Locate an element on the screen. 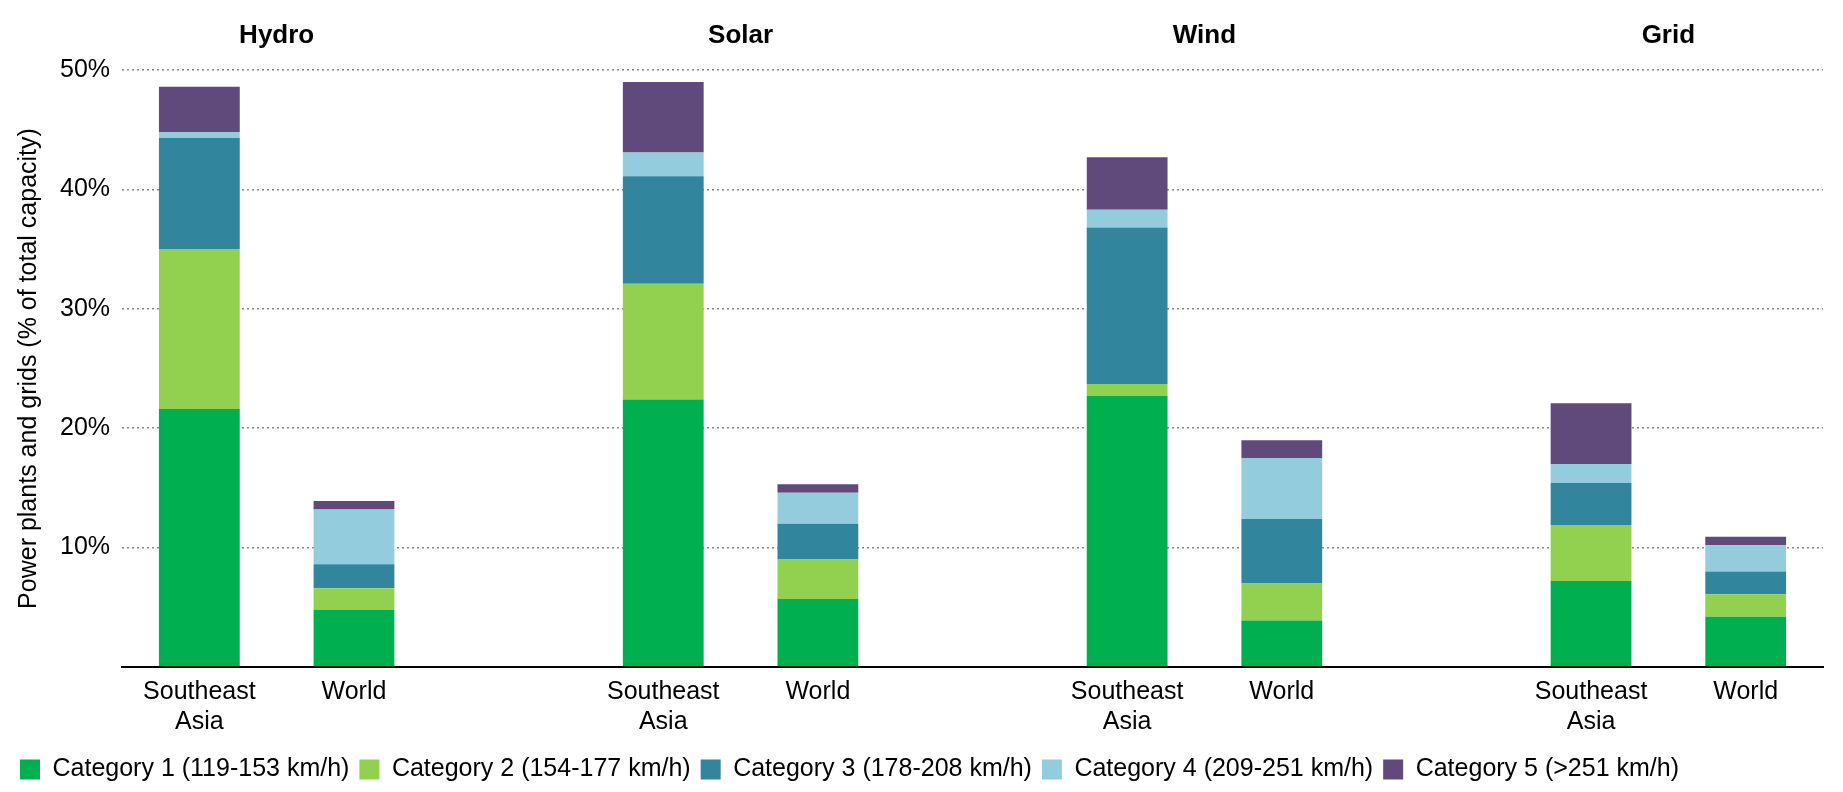  text: Grid is located at coordinates (1668, 34).